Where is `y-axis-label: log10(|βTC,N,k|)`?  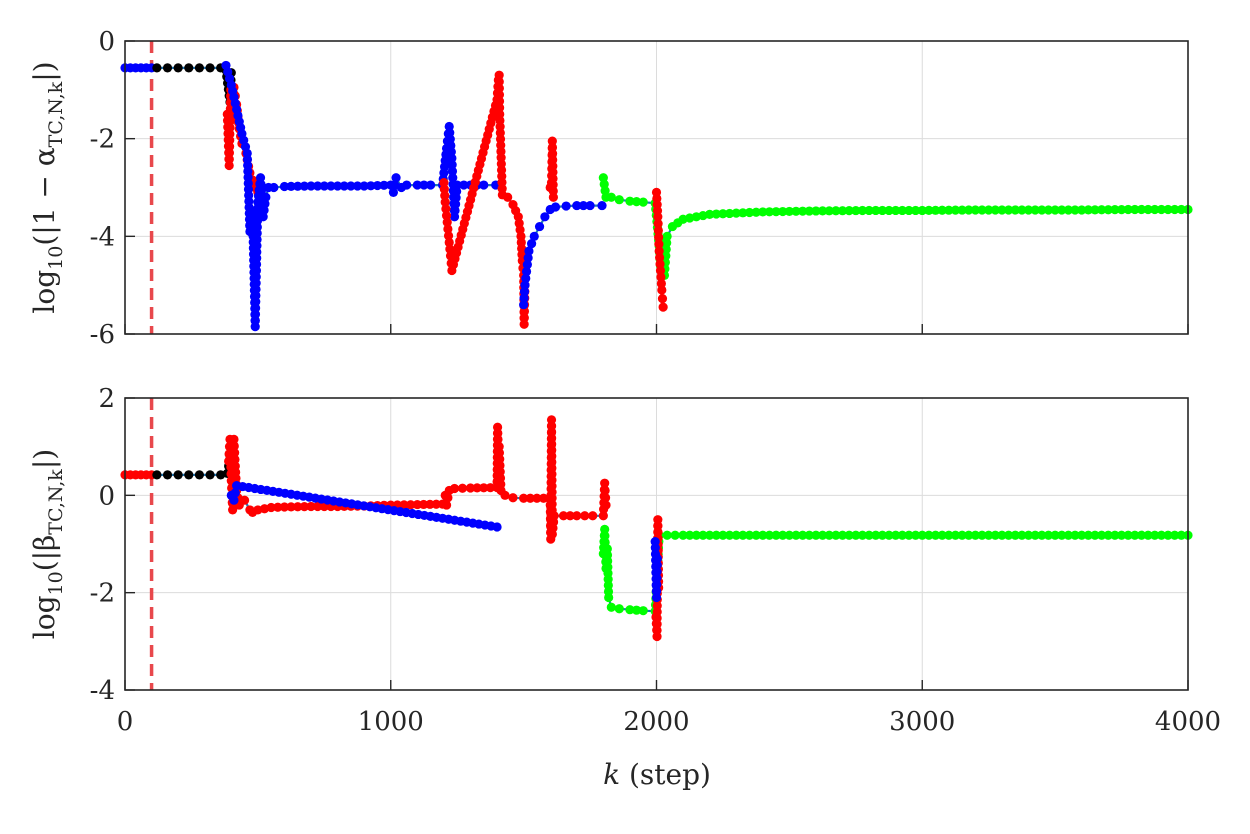 y-axis-label: log10(|βTC,N,k|) is located at coordinates (47, 544).